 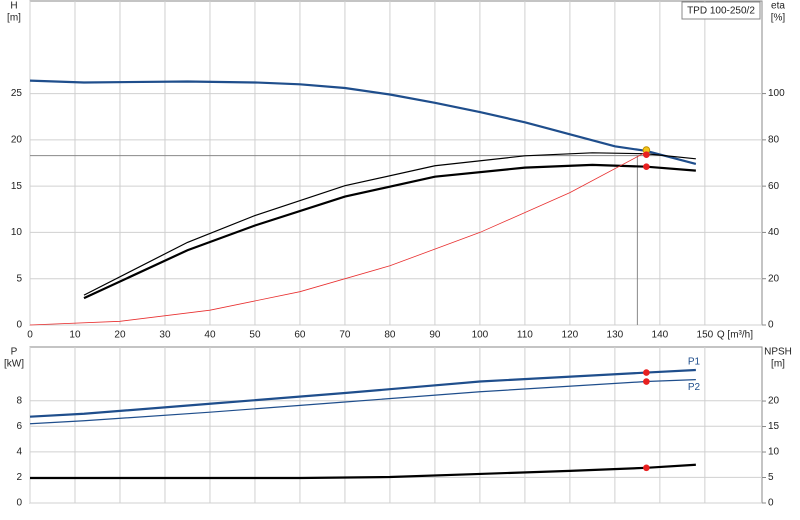 What do you see at coordinates (13, 6) in the screenshot?
I see `y-axis-label: H` at bounding box center [13, 6].